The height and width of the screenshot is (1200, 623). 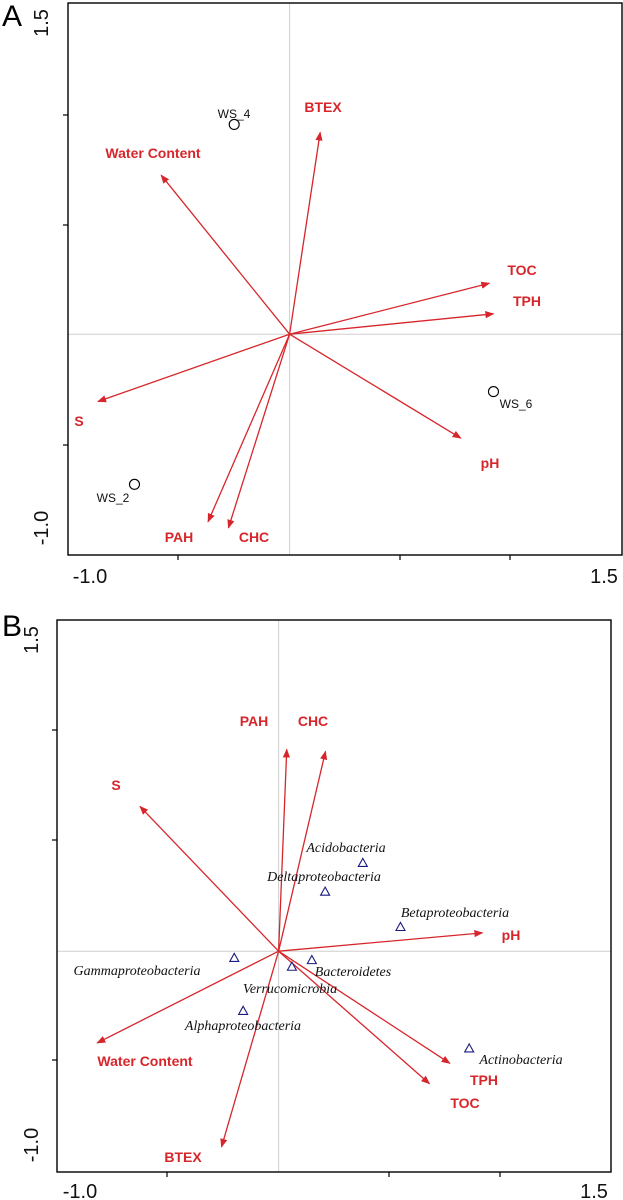 I want to click on taxon-point-gammaproteobacteria, so click(x=234, y=957).